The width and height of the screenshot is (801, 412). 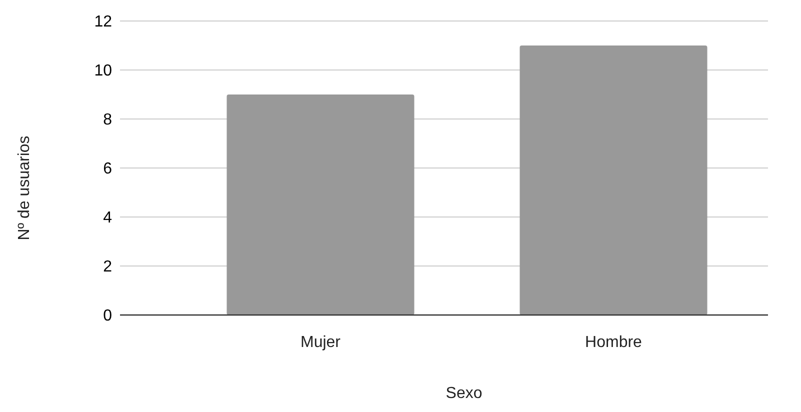 I want to click on y-tick-label: 12, so click(x=103, y=22).